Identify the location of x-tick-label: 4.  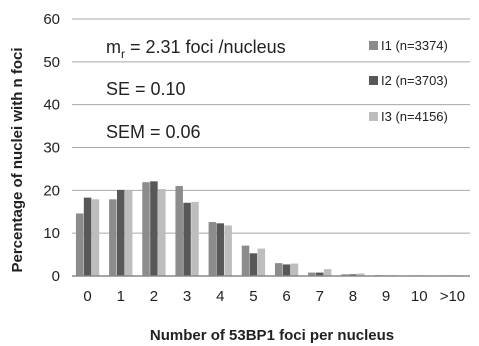
(220, 296).